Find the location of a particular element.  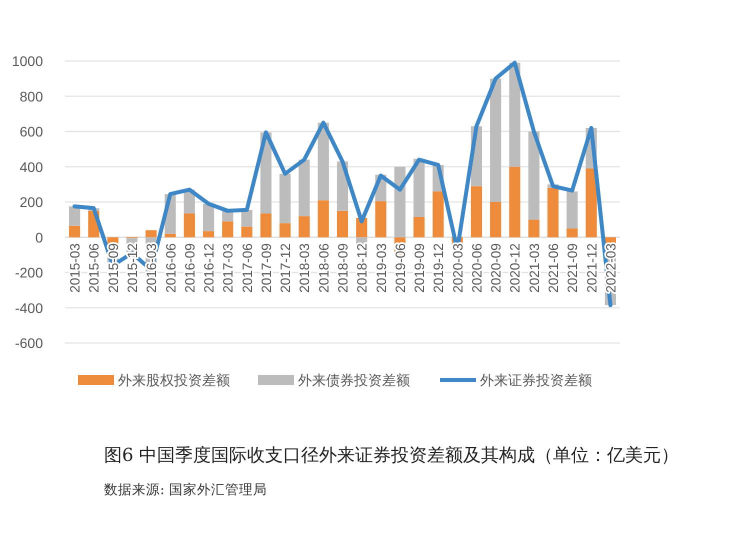

x-tick-label: 2018-06 is located at coordinates (324, 268).